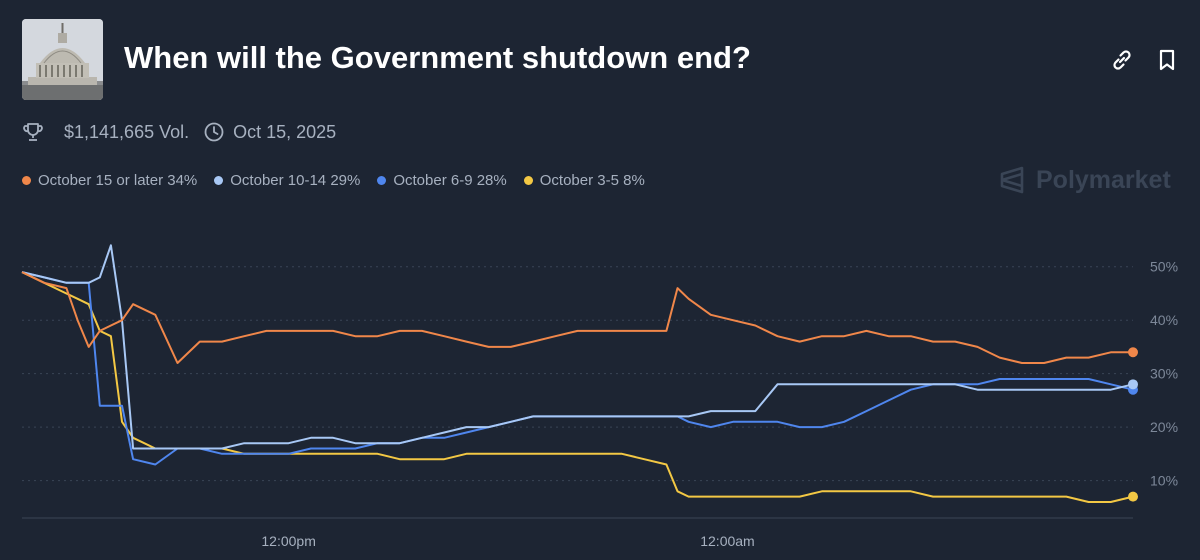  I want to click on y-tick-label: 50%, so click(1164, 267).